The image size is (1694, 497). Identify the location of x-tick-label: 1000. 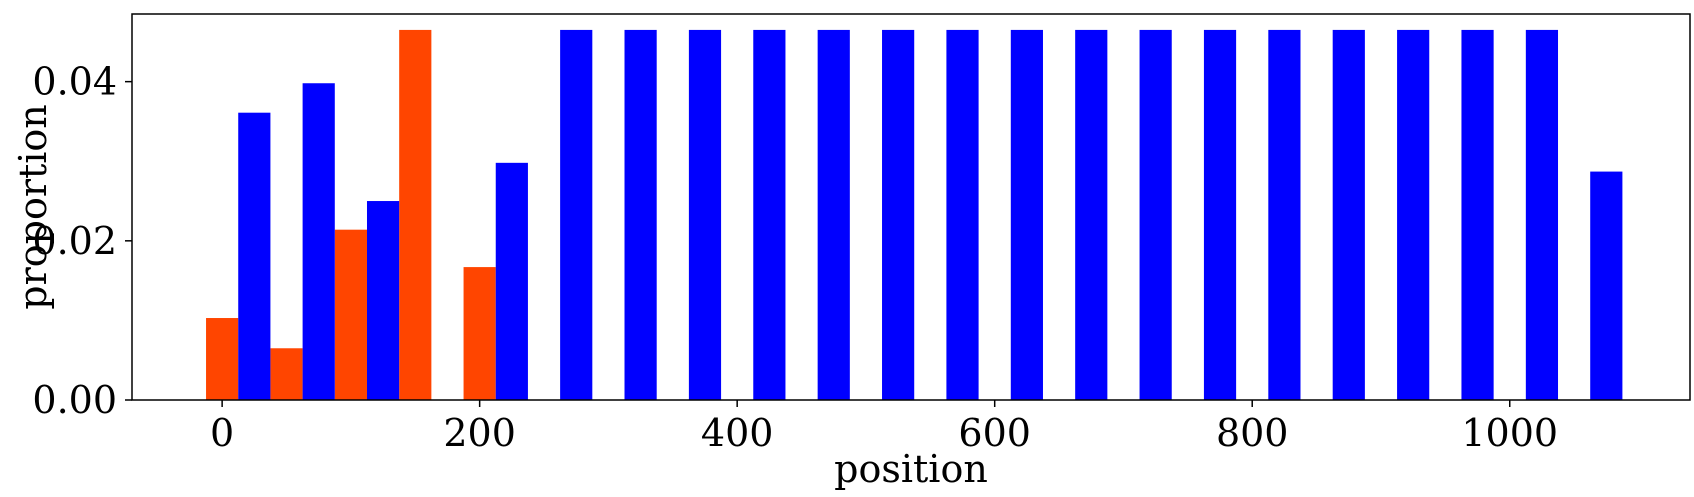
(1509, 433).